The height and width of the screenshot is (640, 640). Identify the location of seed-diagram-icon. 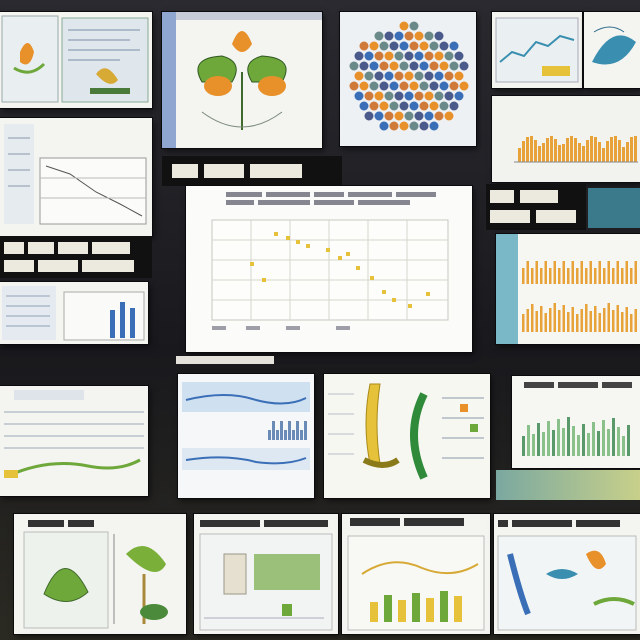
(75, 59).